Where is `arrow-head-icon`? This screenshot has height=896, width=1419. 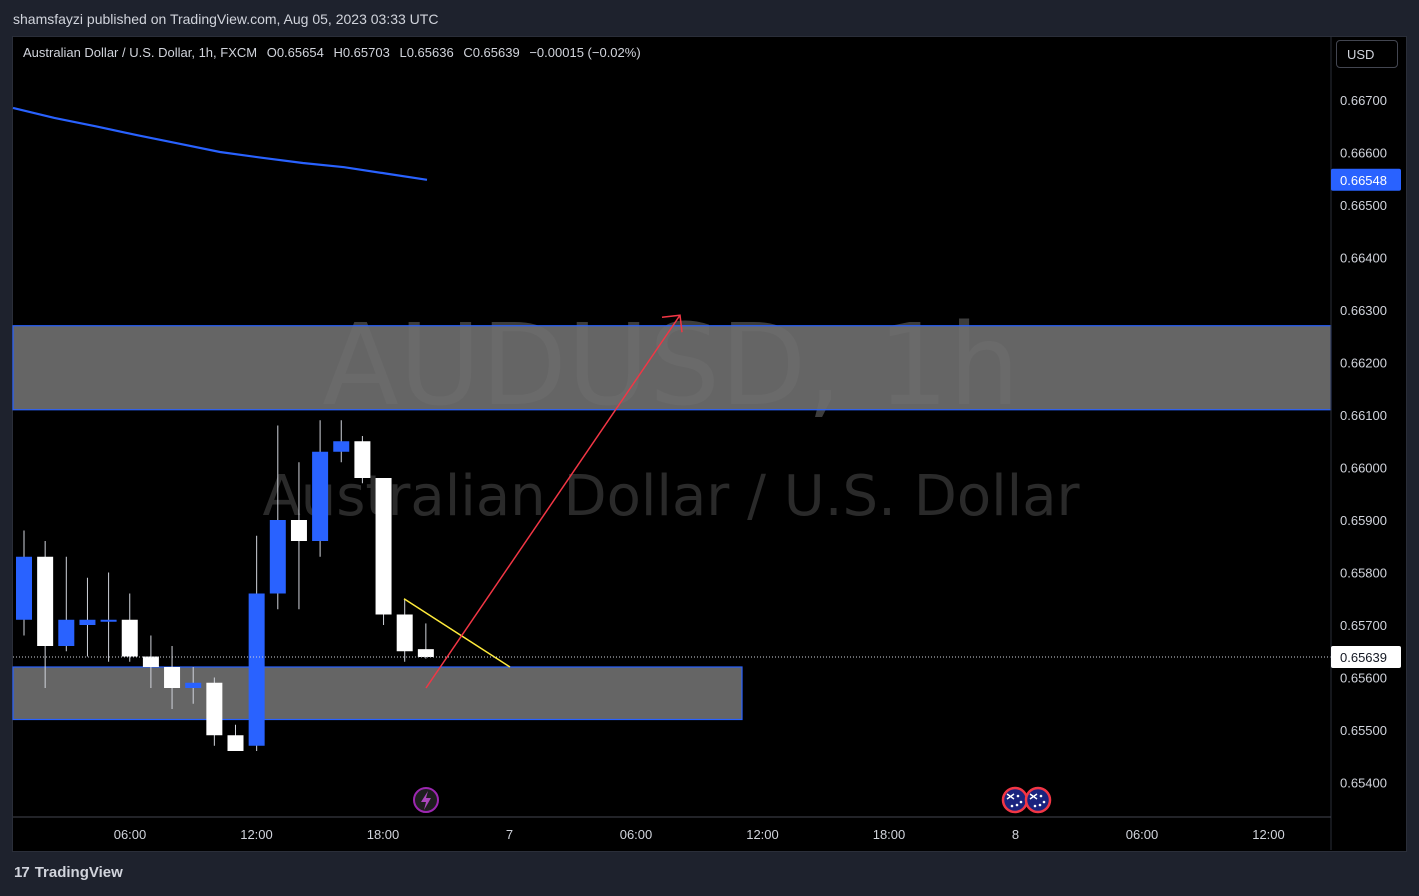 arrow-head-icon is located at coordinates (672, 323).